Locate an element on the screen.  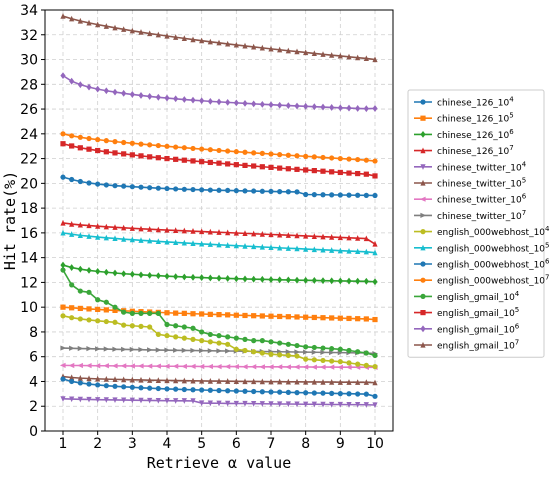
y-tick-label: 32 is located at coordinates (29, 36).